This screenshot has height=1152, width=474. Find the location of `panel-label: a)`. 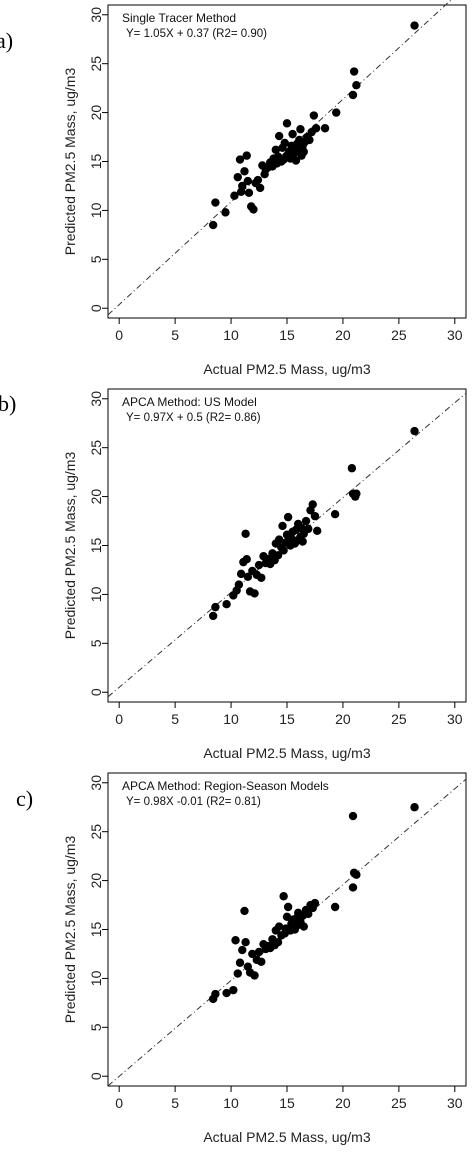

panel-label: a) is located at coordinates (6, 40).